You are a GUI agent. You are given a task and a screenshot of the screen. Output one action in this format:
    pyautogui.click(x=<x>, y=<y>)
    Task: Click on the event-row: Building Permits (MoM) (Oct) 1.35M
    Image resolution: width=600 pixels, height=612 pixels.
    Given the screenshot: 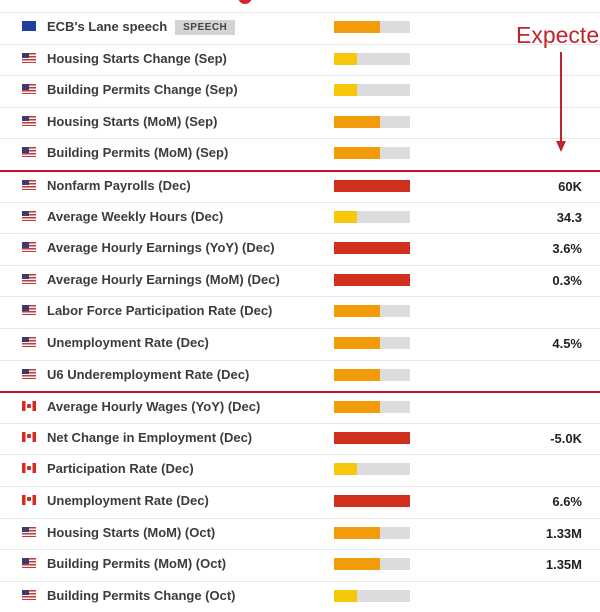 What is the action you would take?
    pyautogui.click(x=300, y=565)
    